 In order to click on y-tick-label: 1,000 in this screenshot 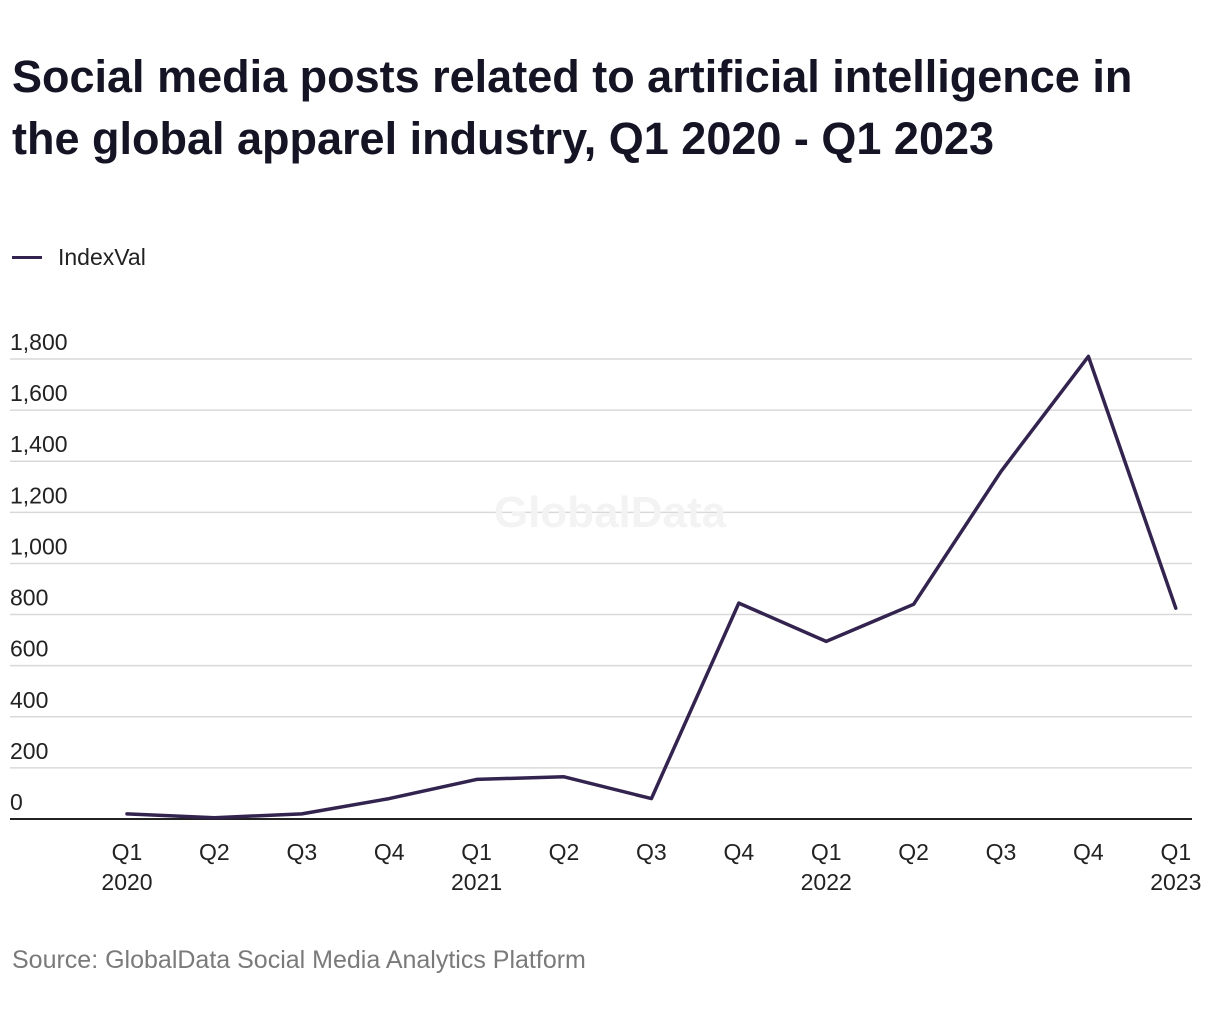, I will do `click(39, 546)`.